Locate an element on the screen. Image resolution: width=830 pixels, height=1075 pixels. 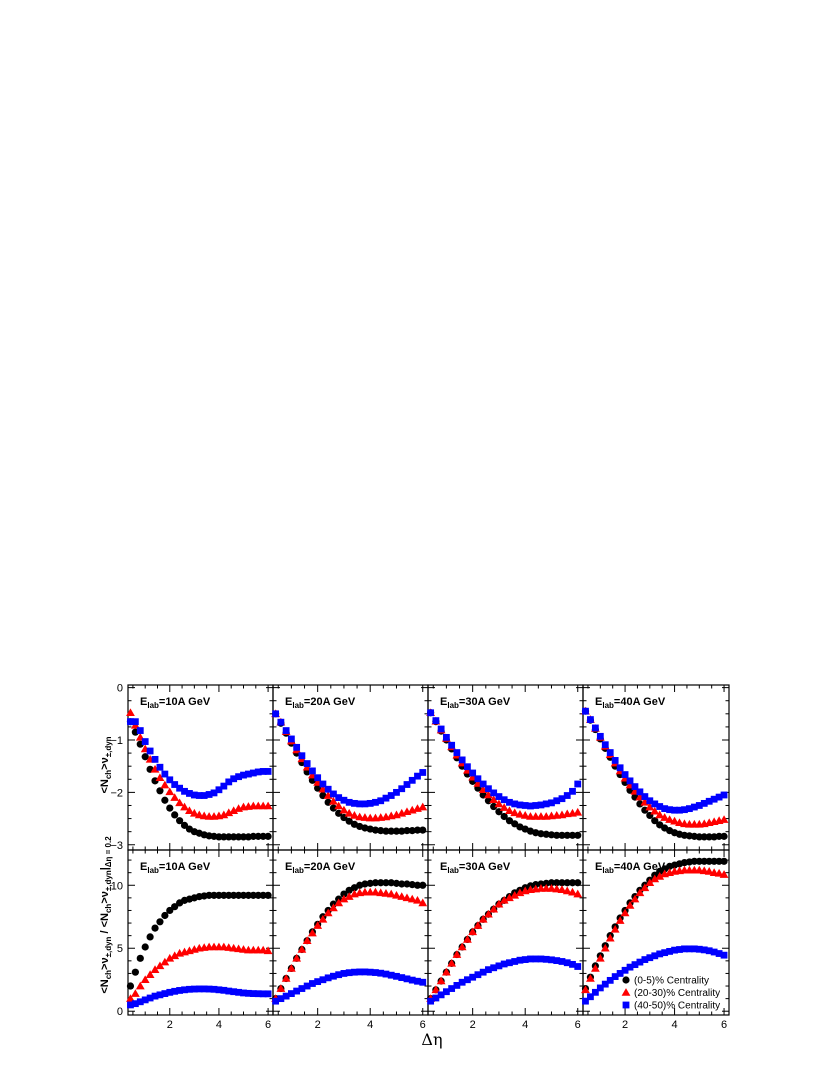
panel-label-rest: =10A GeV is located at coordinates (185, 702).